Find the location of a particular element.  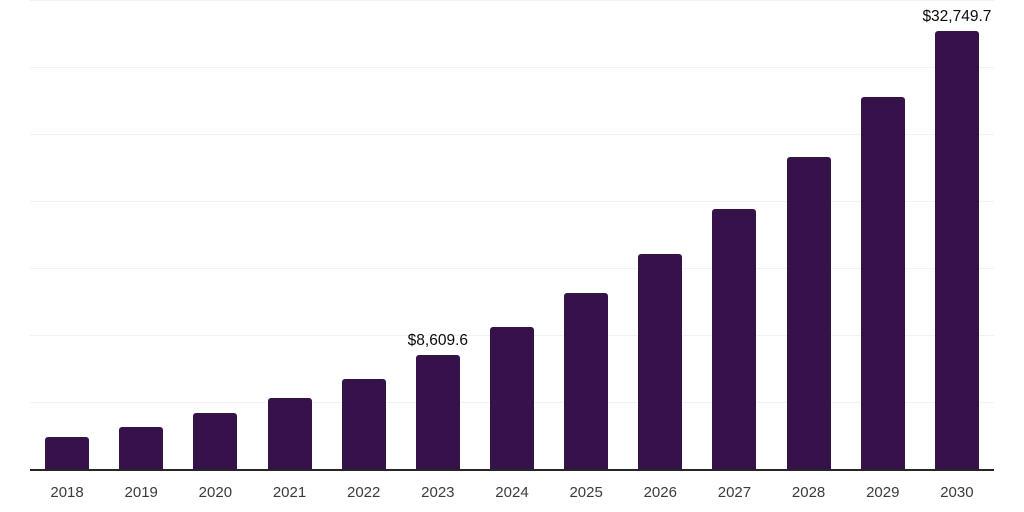

bar-2024 is located at coordinates (512, 398).